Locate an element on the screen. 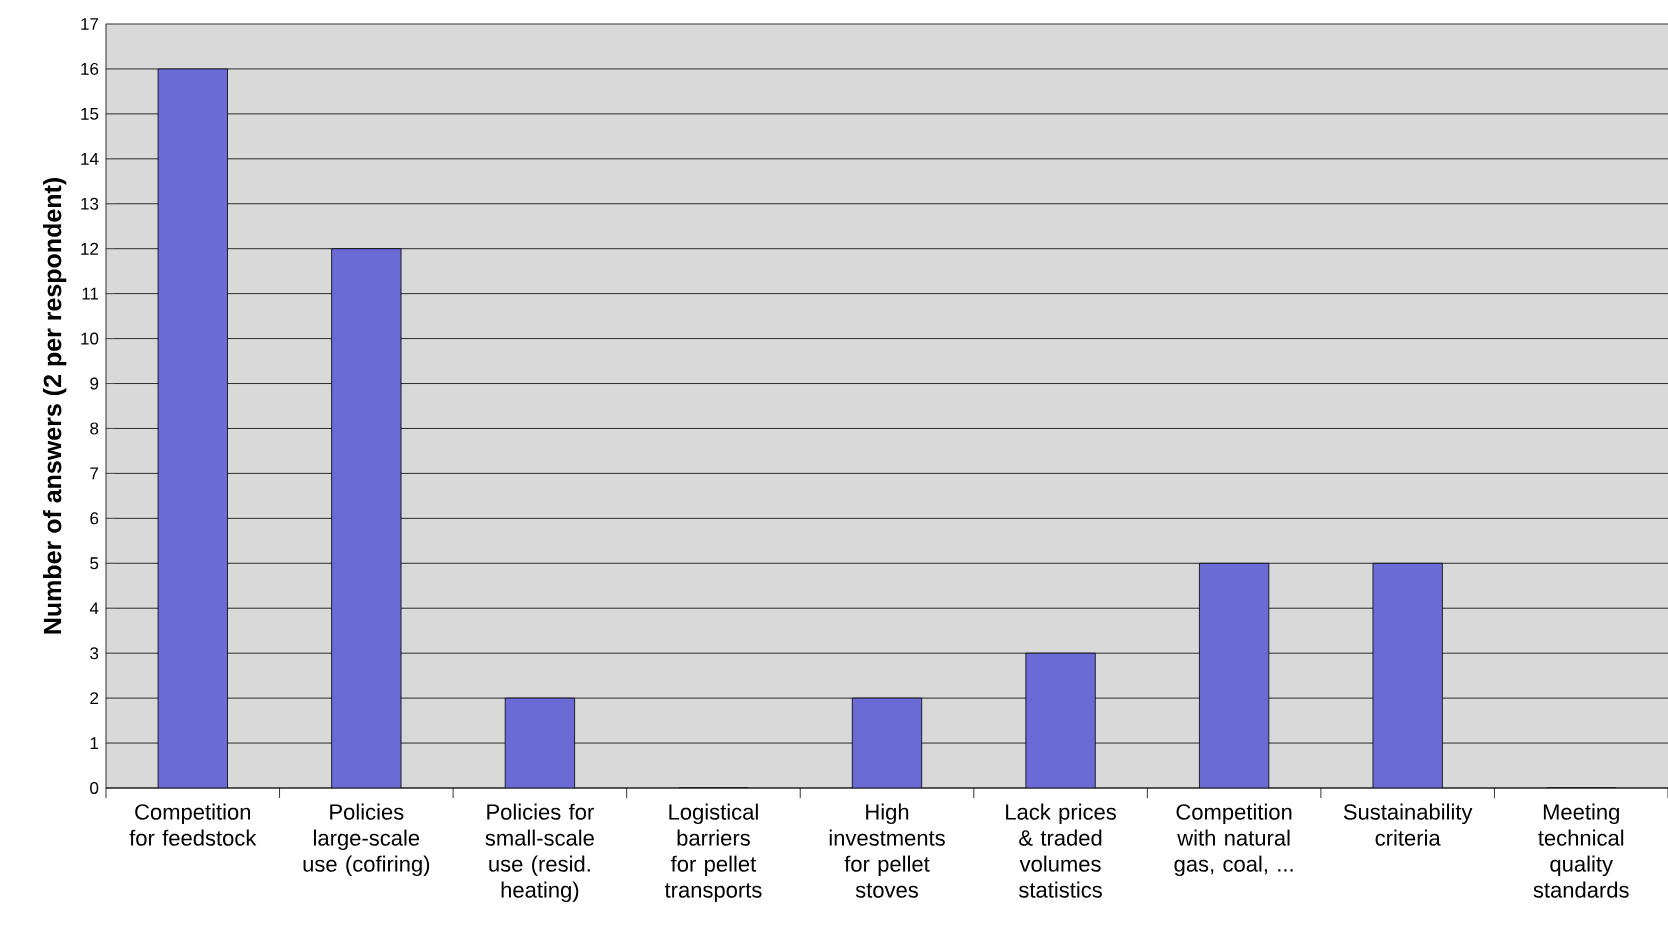  y-tick-label: 1 is located at coordinates (94, 743).